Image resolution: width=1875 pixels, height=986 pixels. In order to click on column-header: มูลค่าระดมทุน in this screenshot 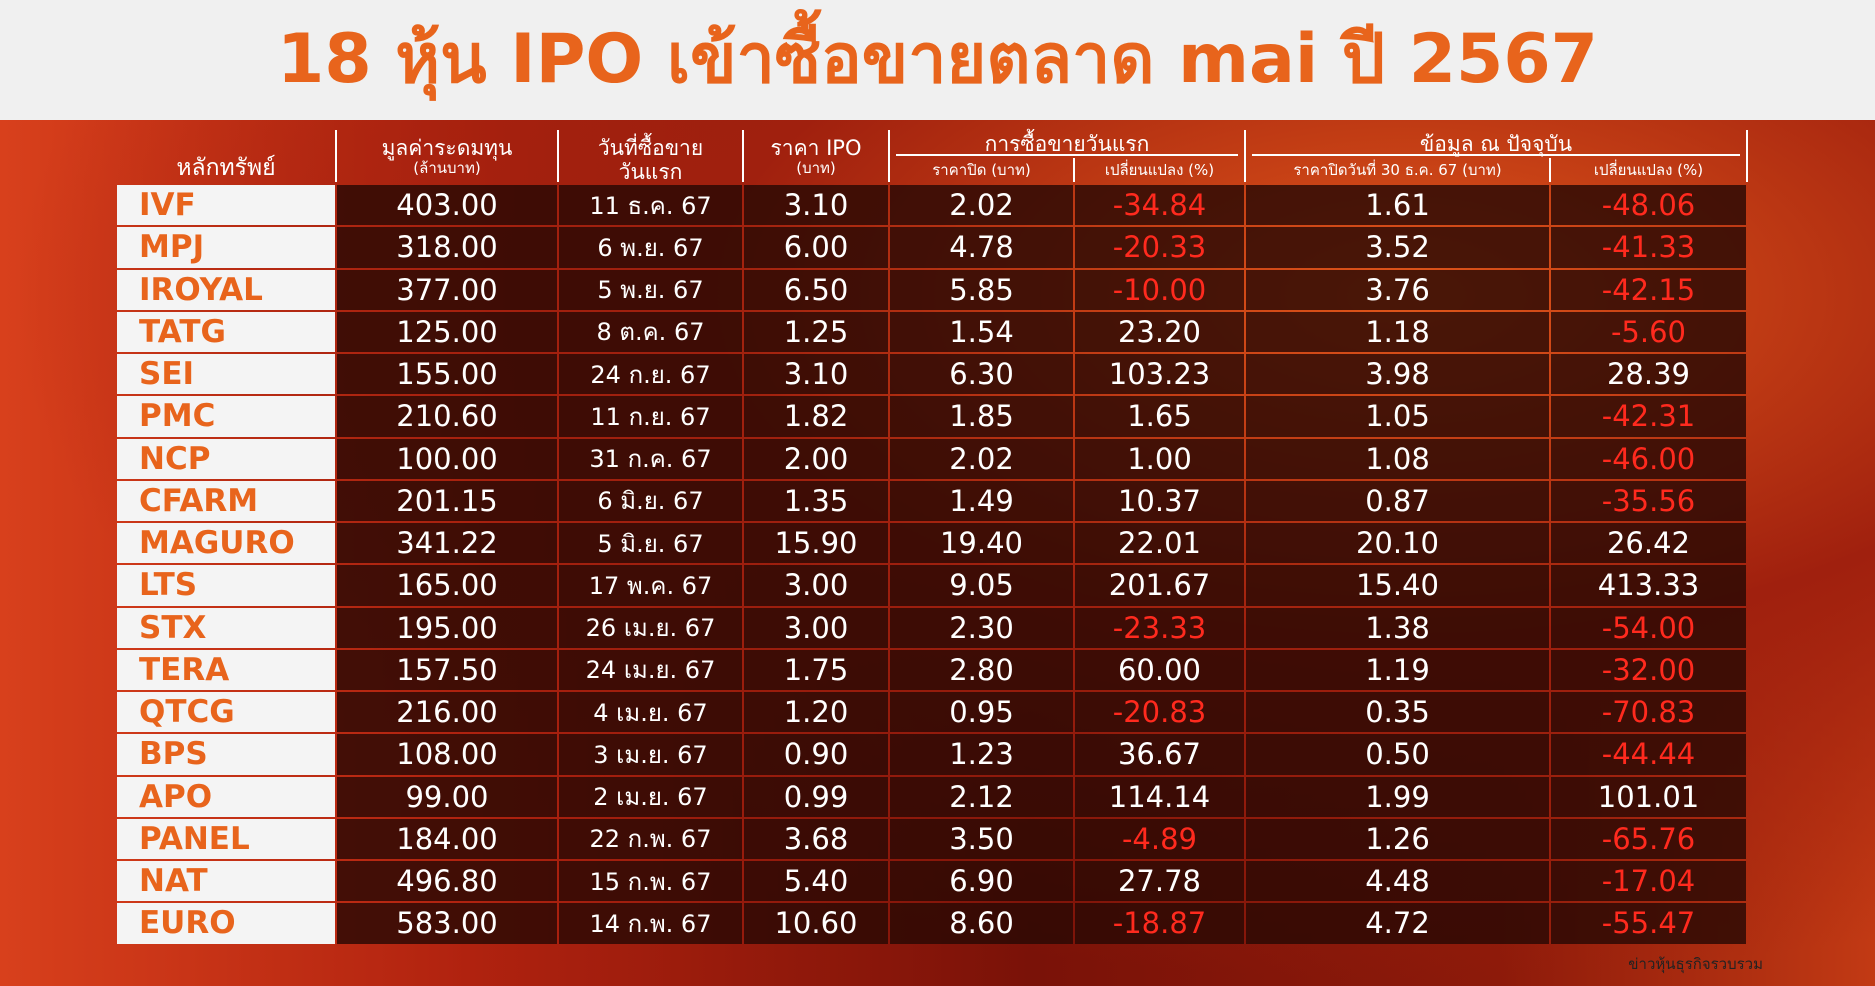, I will do `click(447, 148)`.